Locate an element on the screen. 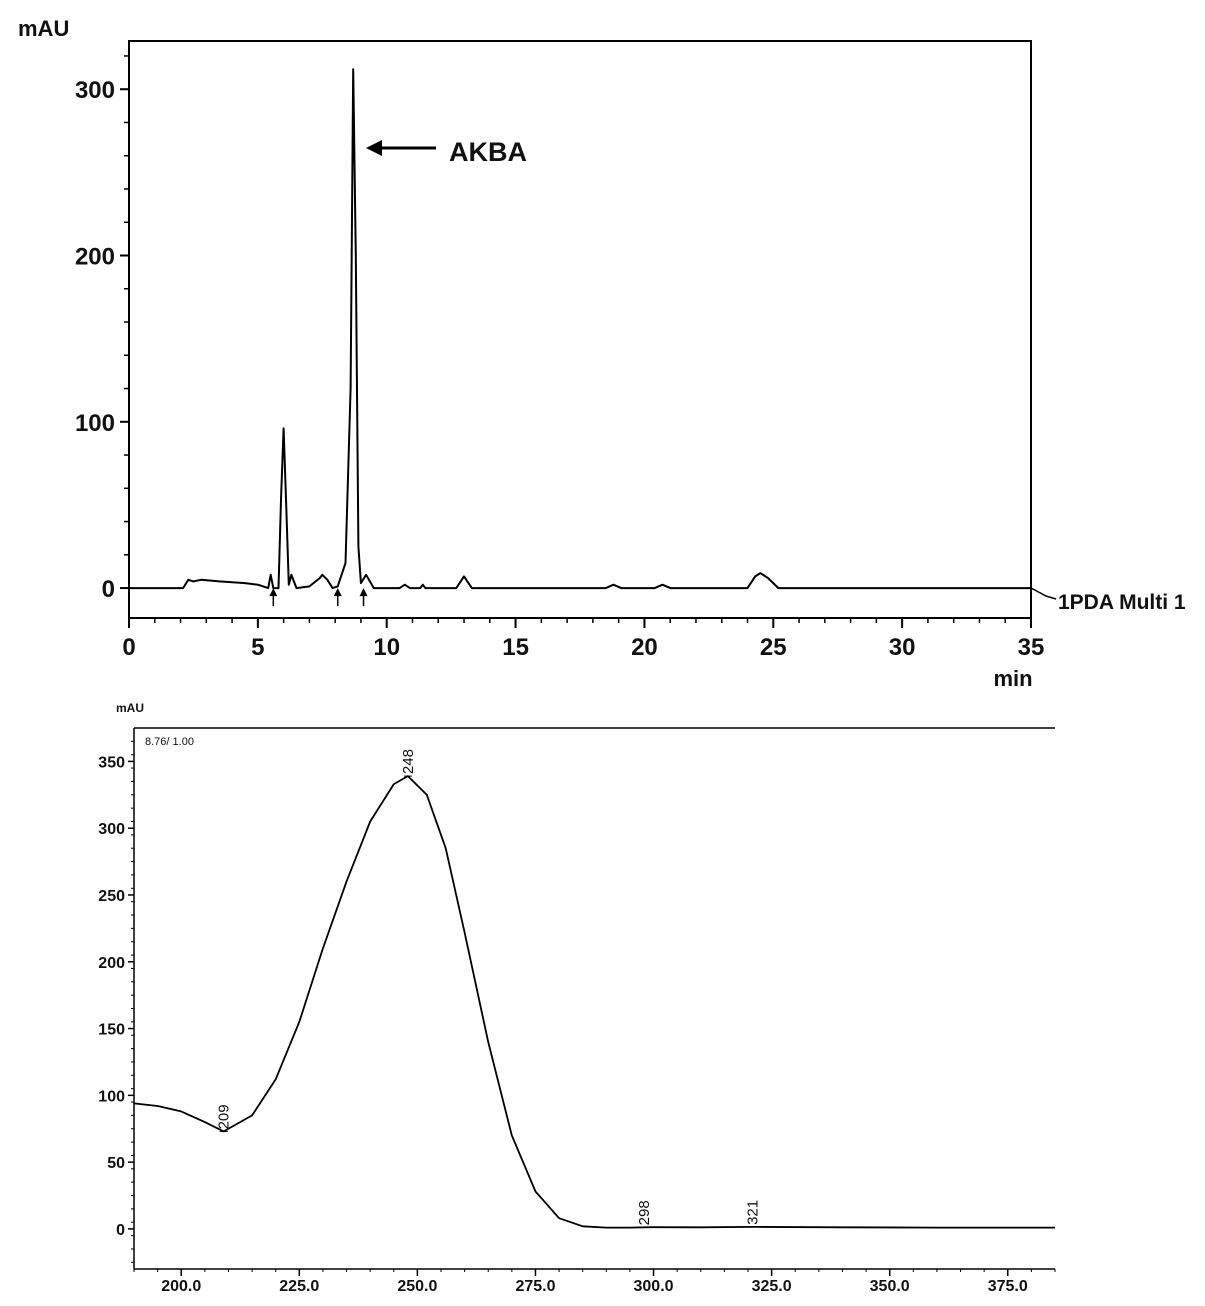  chromatogram-y-ticks: 0 100 200 300 is located at coordinates (102, 329).